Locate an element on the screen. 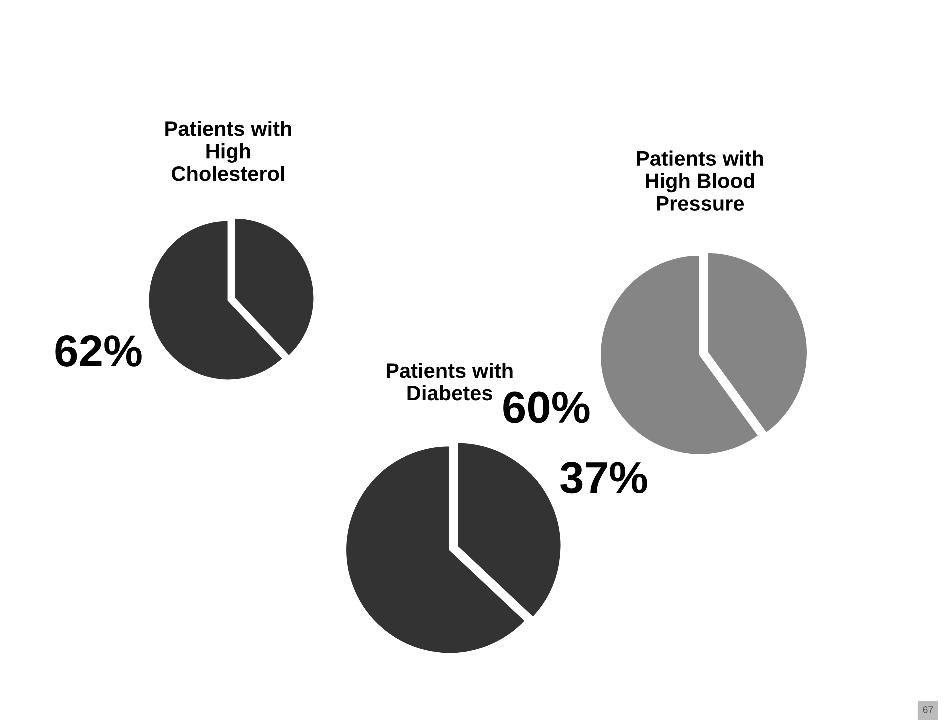 The width and height of the screenshot is (952, 724). chart-title: Patients with High Blood Pressure is located at coordinates (700, 180).